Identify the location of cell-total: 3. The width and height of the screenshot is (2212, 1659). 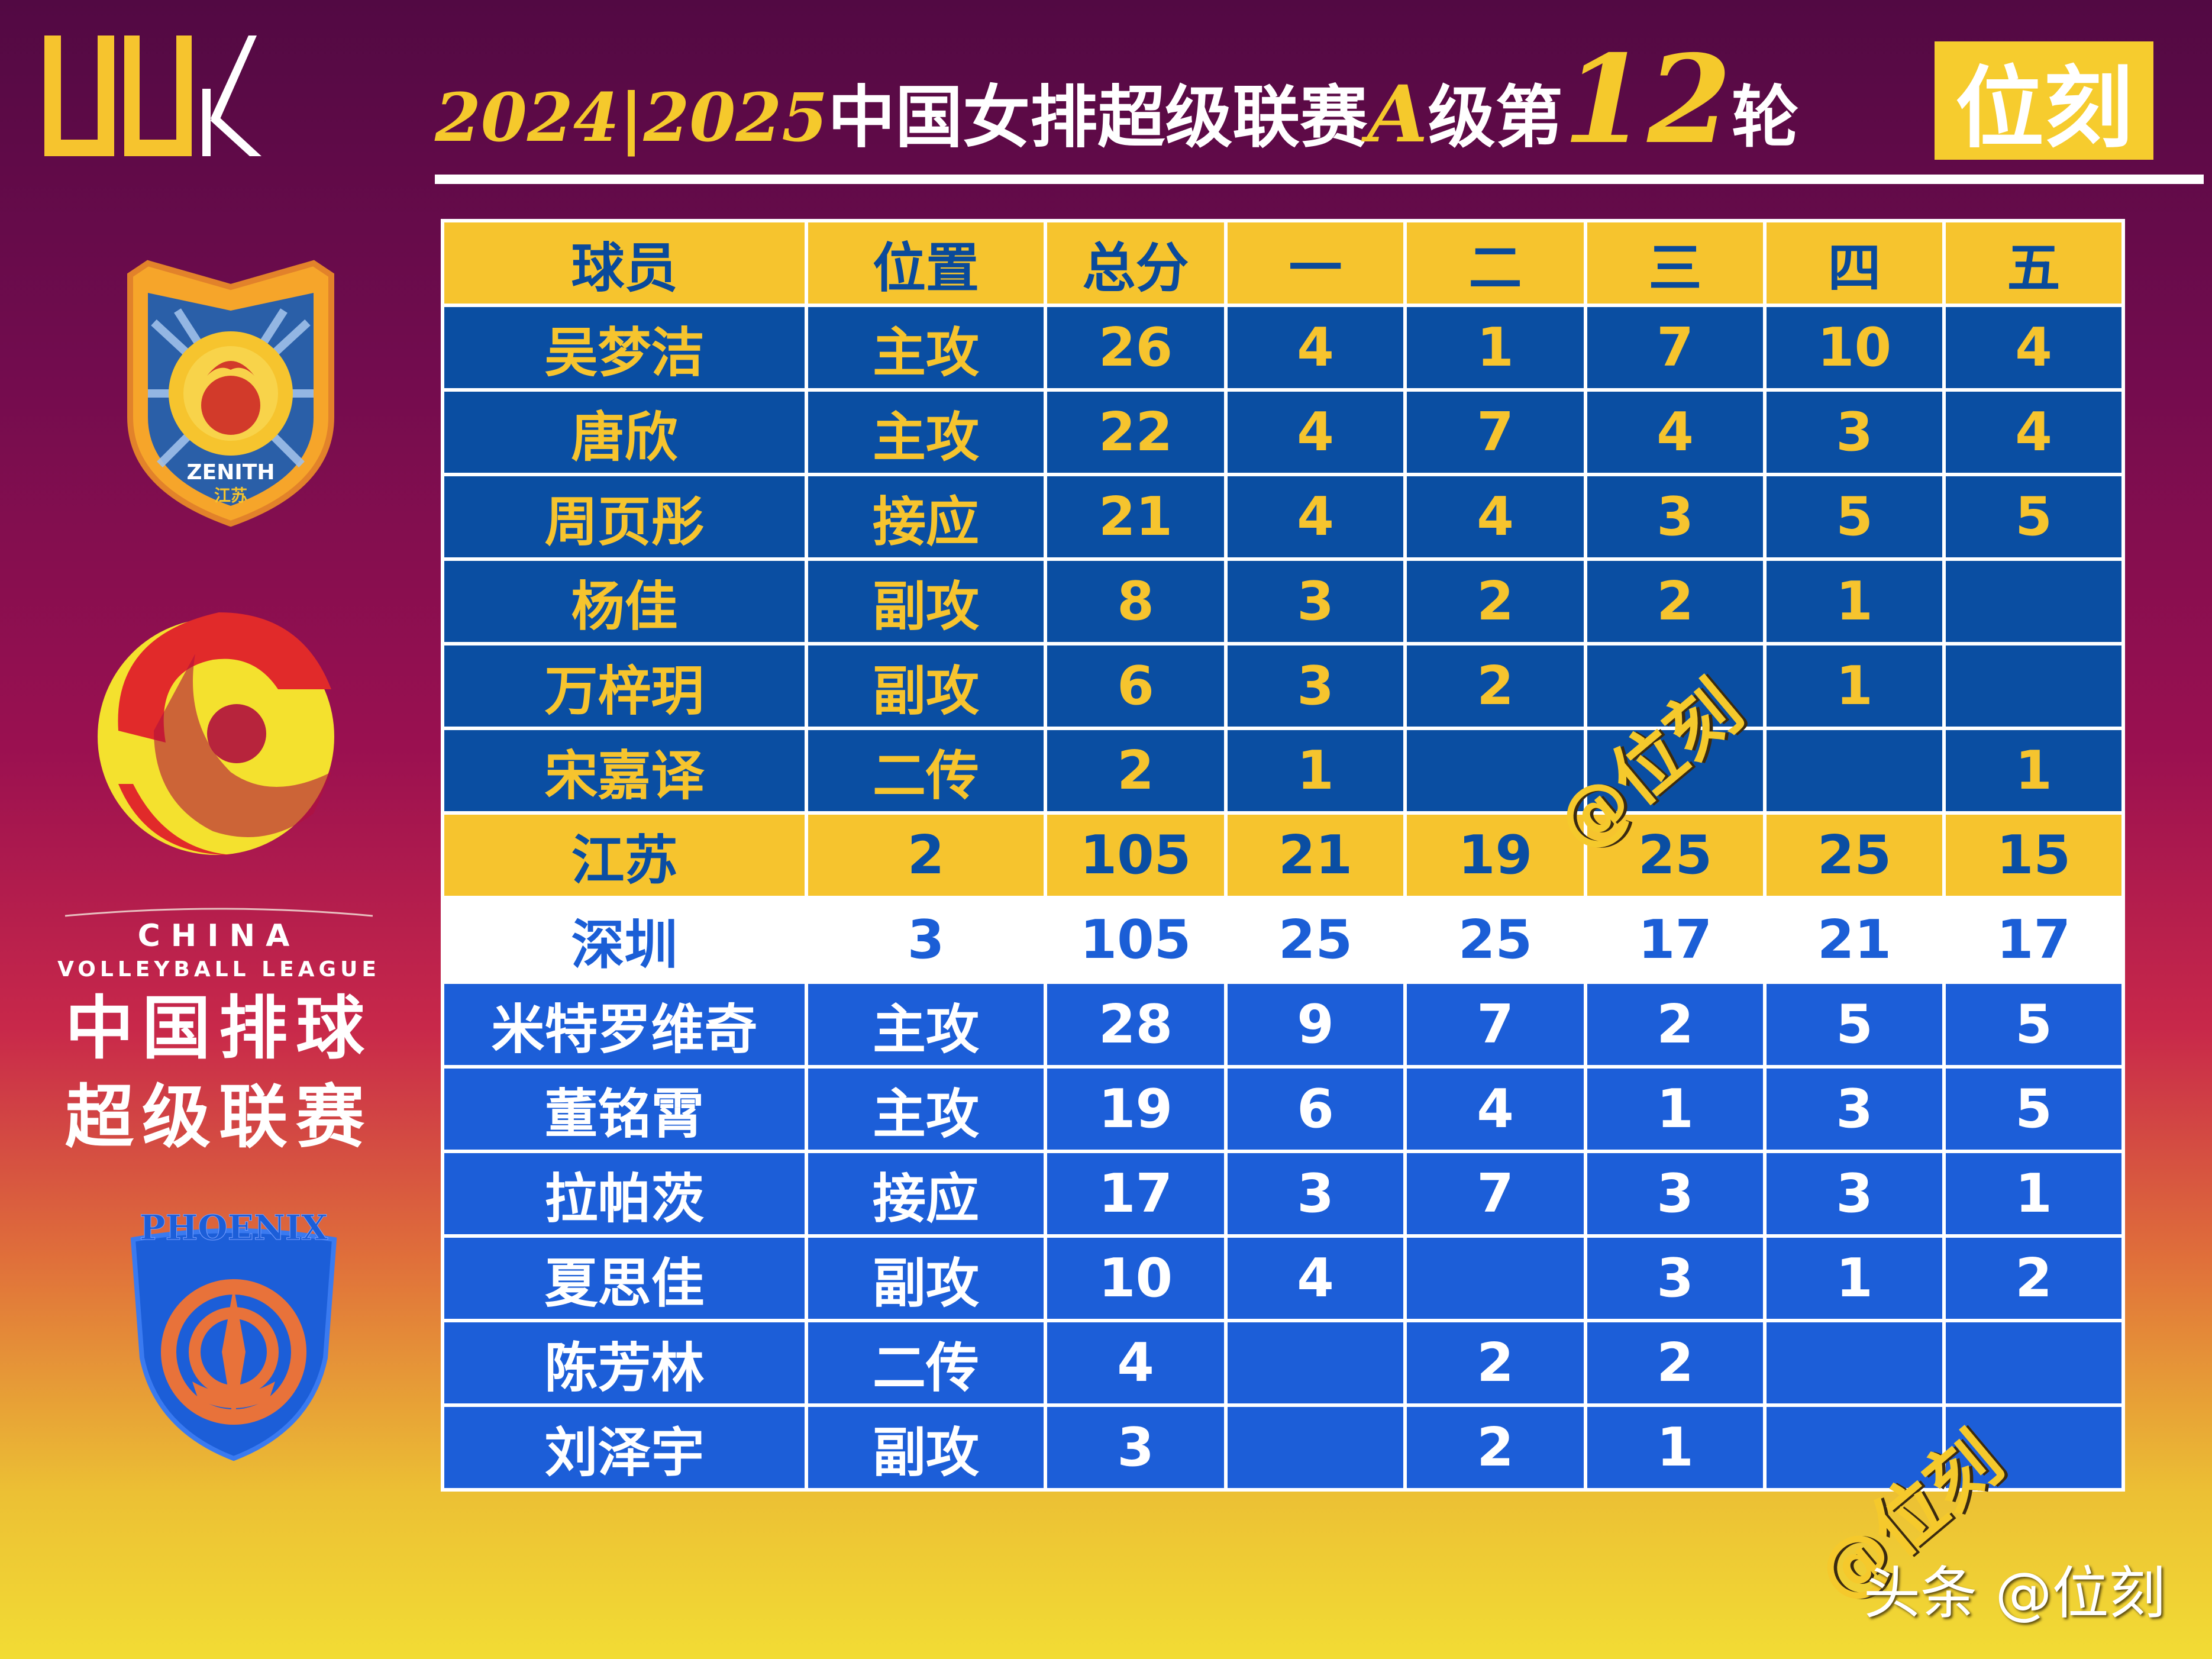
(1136, 1447).